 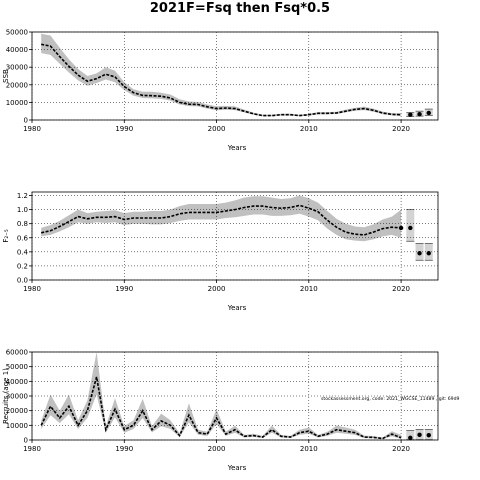 What do you see at coordinates (221, 408) in the screenshot?
I see `recruits-estimate-line` at bounding box center [221, 408].